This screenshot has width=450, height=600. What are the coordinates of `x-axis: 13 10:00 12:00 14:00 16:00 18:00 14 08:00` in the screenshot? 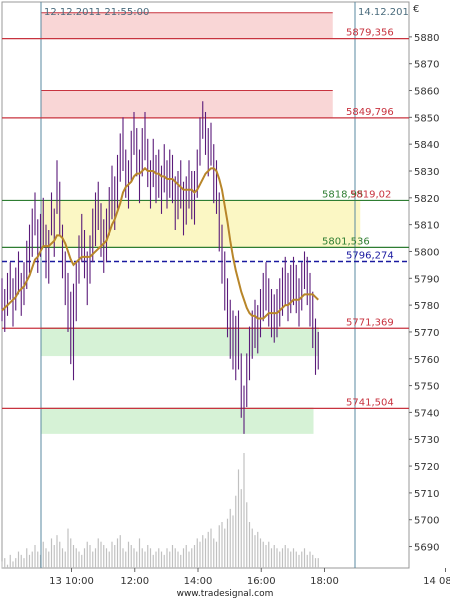 It's located at (249, 577).